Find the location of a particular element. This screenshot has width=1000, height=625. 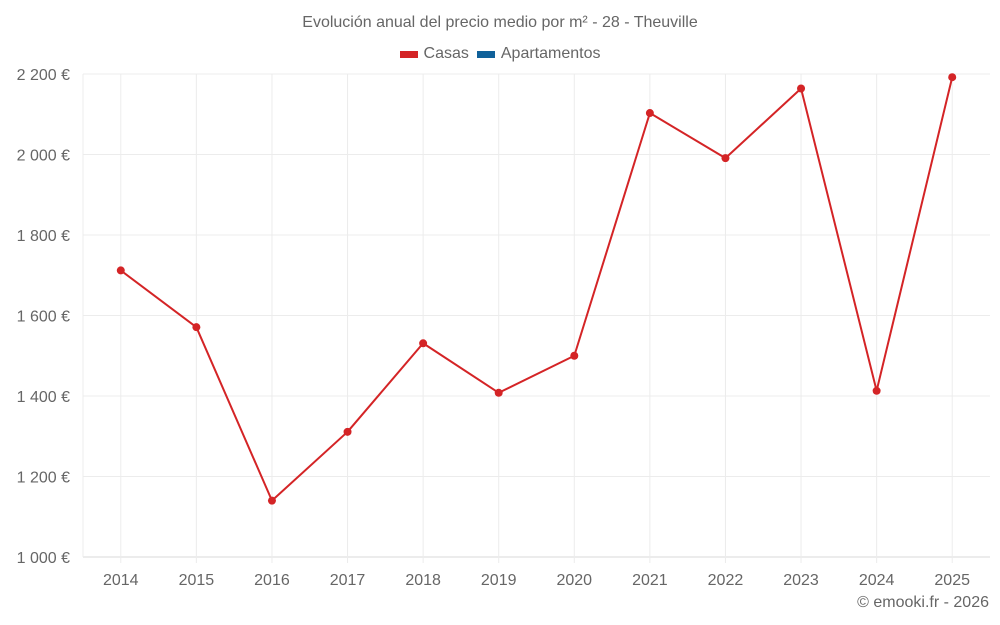

legend-item-casas: Casas is located at coordinates (434, 54).